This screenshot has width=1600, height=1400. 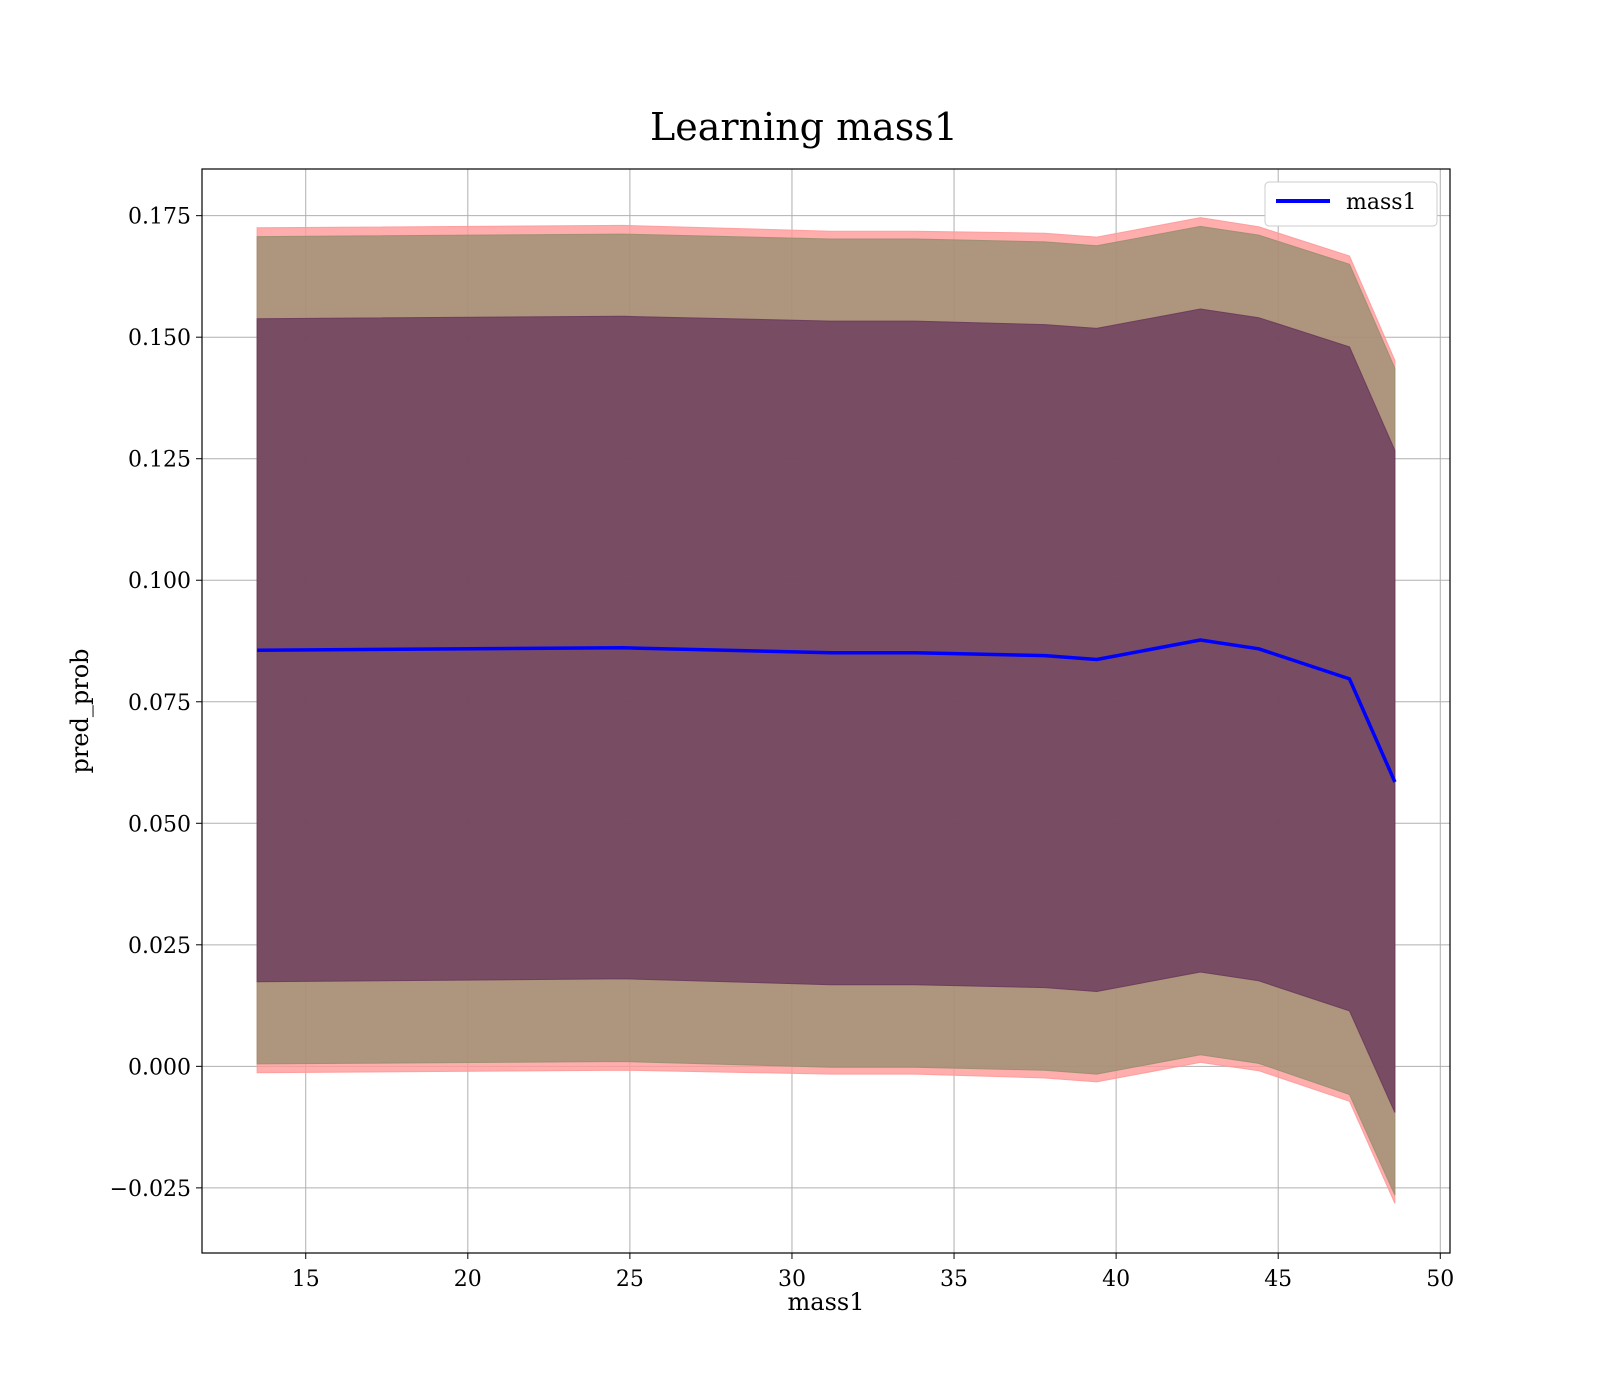 I want to click on series-lines, so click(x=827, y=710).